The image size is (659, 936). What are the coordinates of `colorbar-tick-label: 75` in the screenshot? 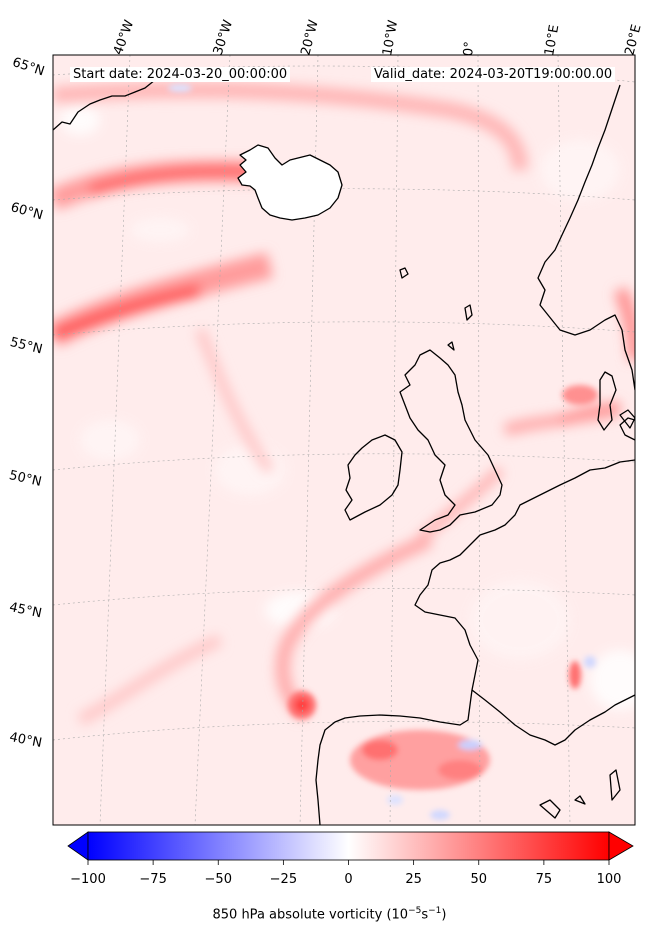 It's located at (544, 879).